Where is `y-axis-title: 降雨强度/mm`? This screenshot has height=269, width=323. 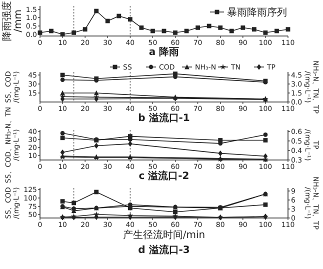
y-axis-title: 降雨强度/mm is located at coordinates (12, 21).